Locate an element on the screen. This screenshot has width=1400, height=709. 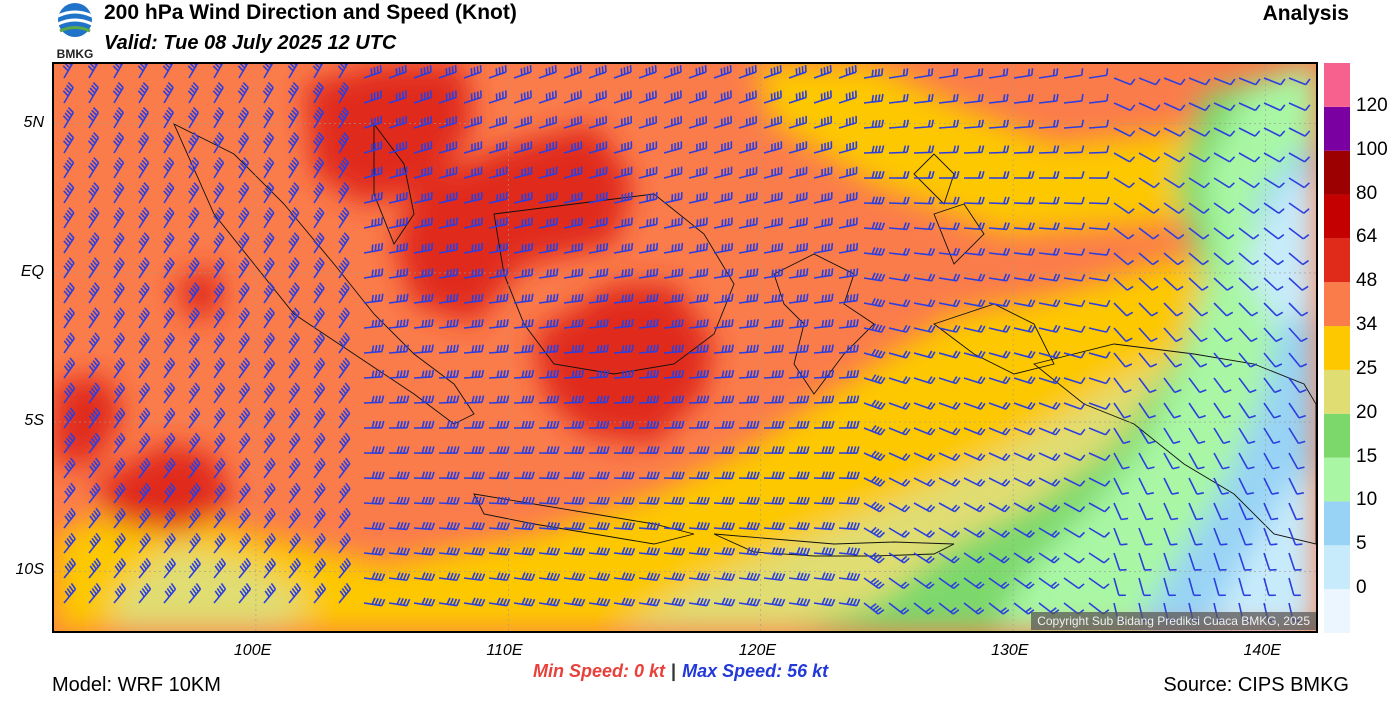
lat-label: 5S is located at coordinates (34, 421).